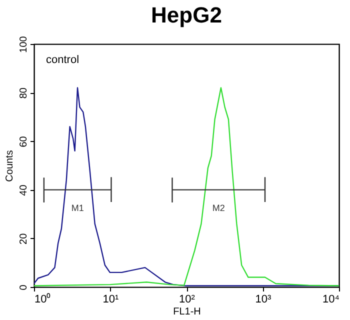 The image size is (350, 320). What do you see at coordinates (63, 60) in the screenshot?
I see `annotation: control` at bounding box center [63, 60].